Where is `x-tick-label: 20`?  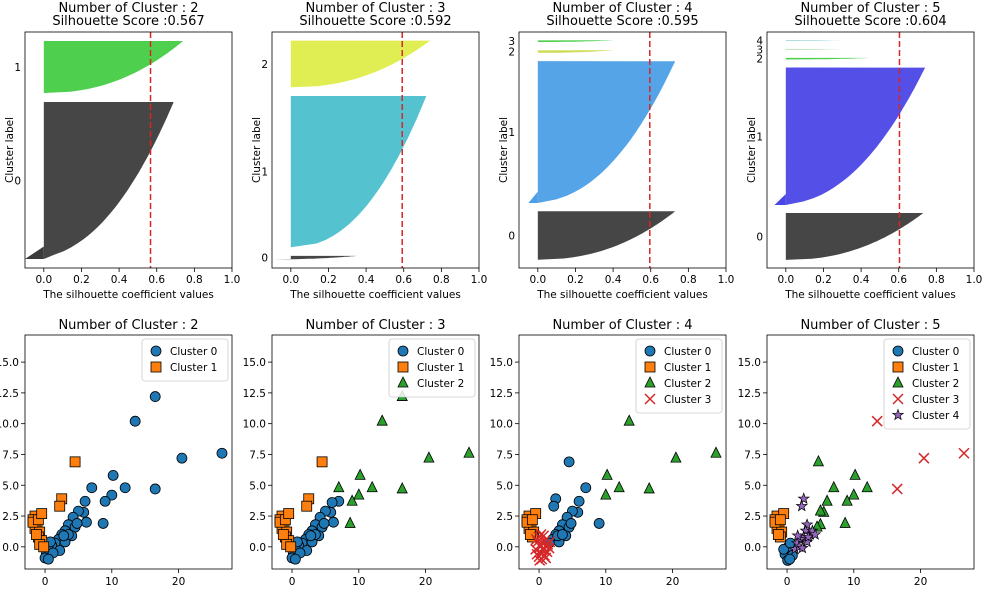 x-tick-label: 20 is located at coordinates (672, 582).